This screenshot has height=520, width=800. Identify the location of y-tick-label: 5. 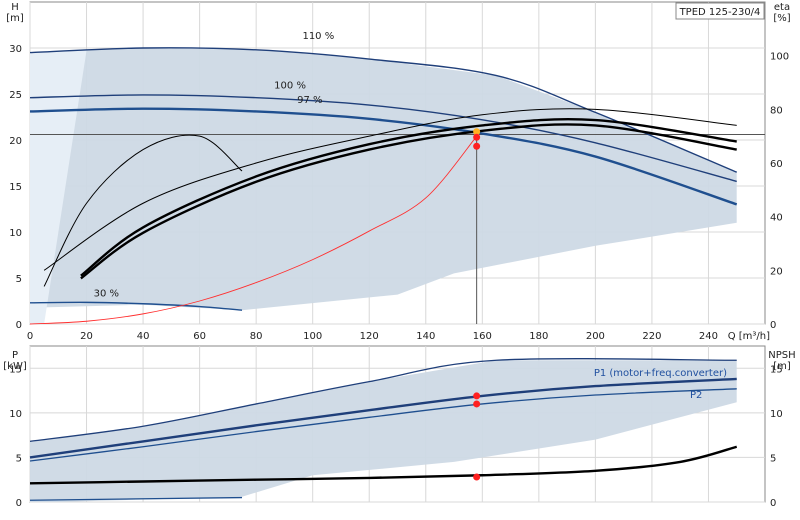
(19, 279).